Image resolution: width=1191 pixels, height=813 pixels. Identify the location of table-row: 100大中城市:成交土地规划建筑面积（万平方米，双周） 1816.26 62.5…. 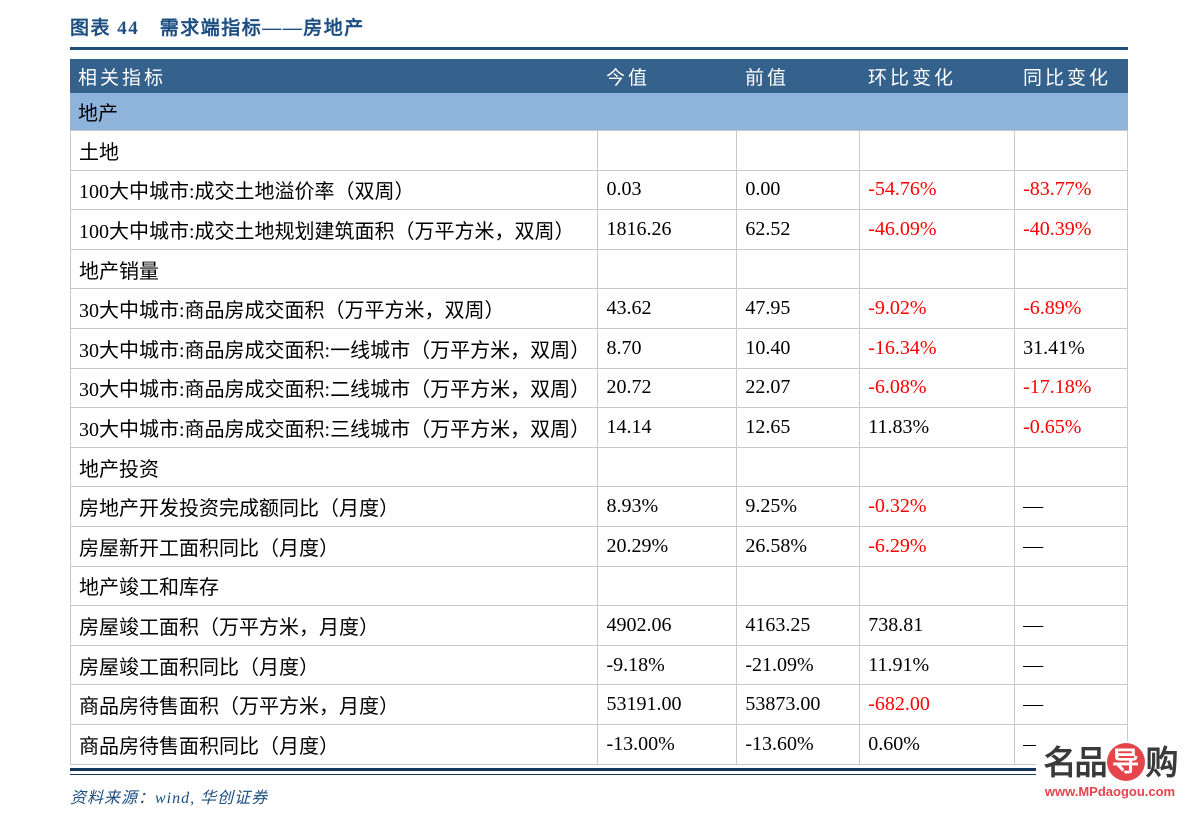
(599, 230).